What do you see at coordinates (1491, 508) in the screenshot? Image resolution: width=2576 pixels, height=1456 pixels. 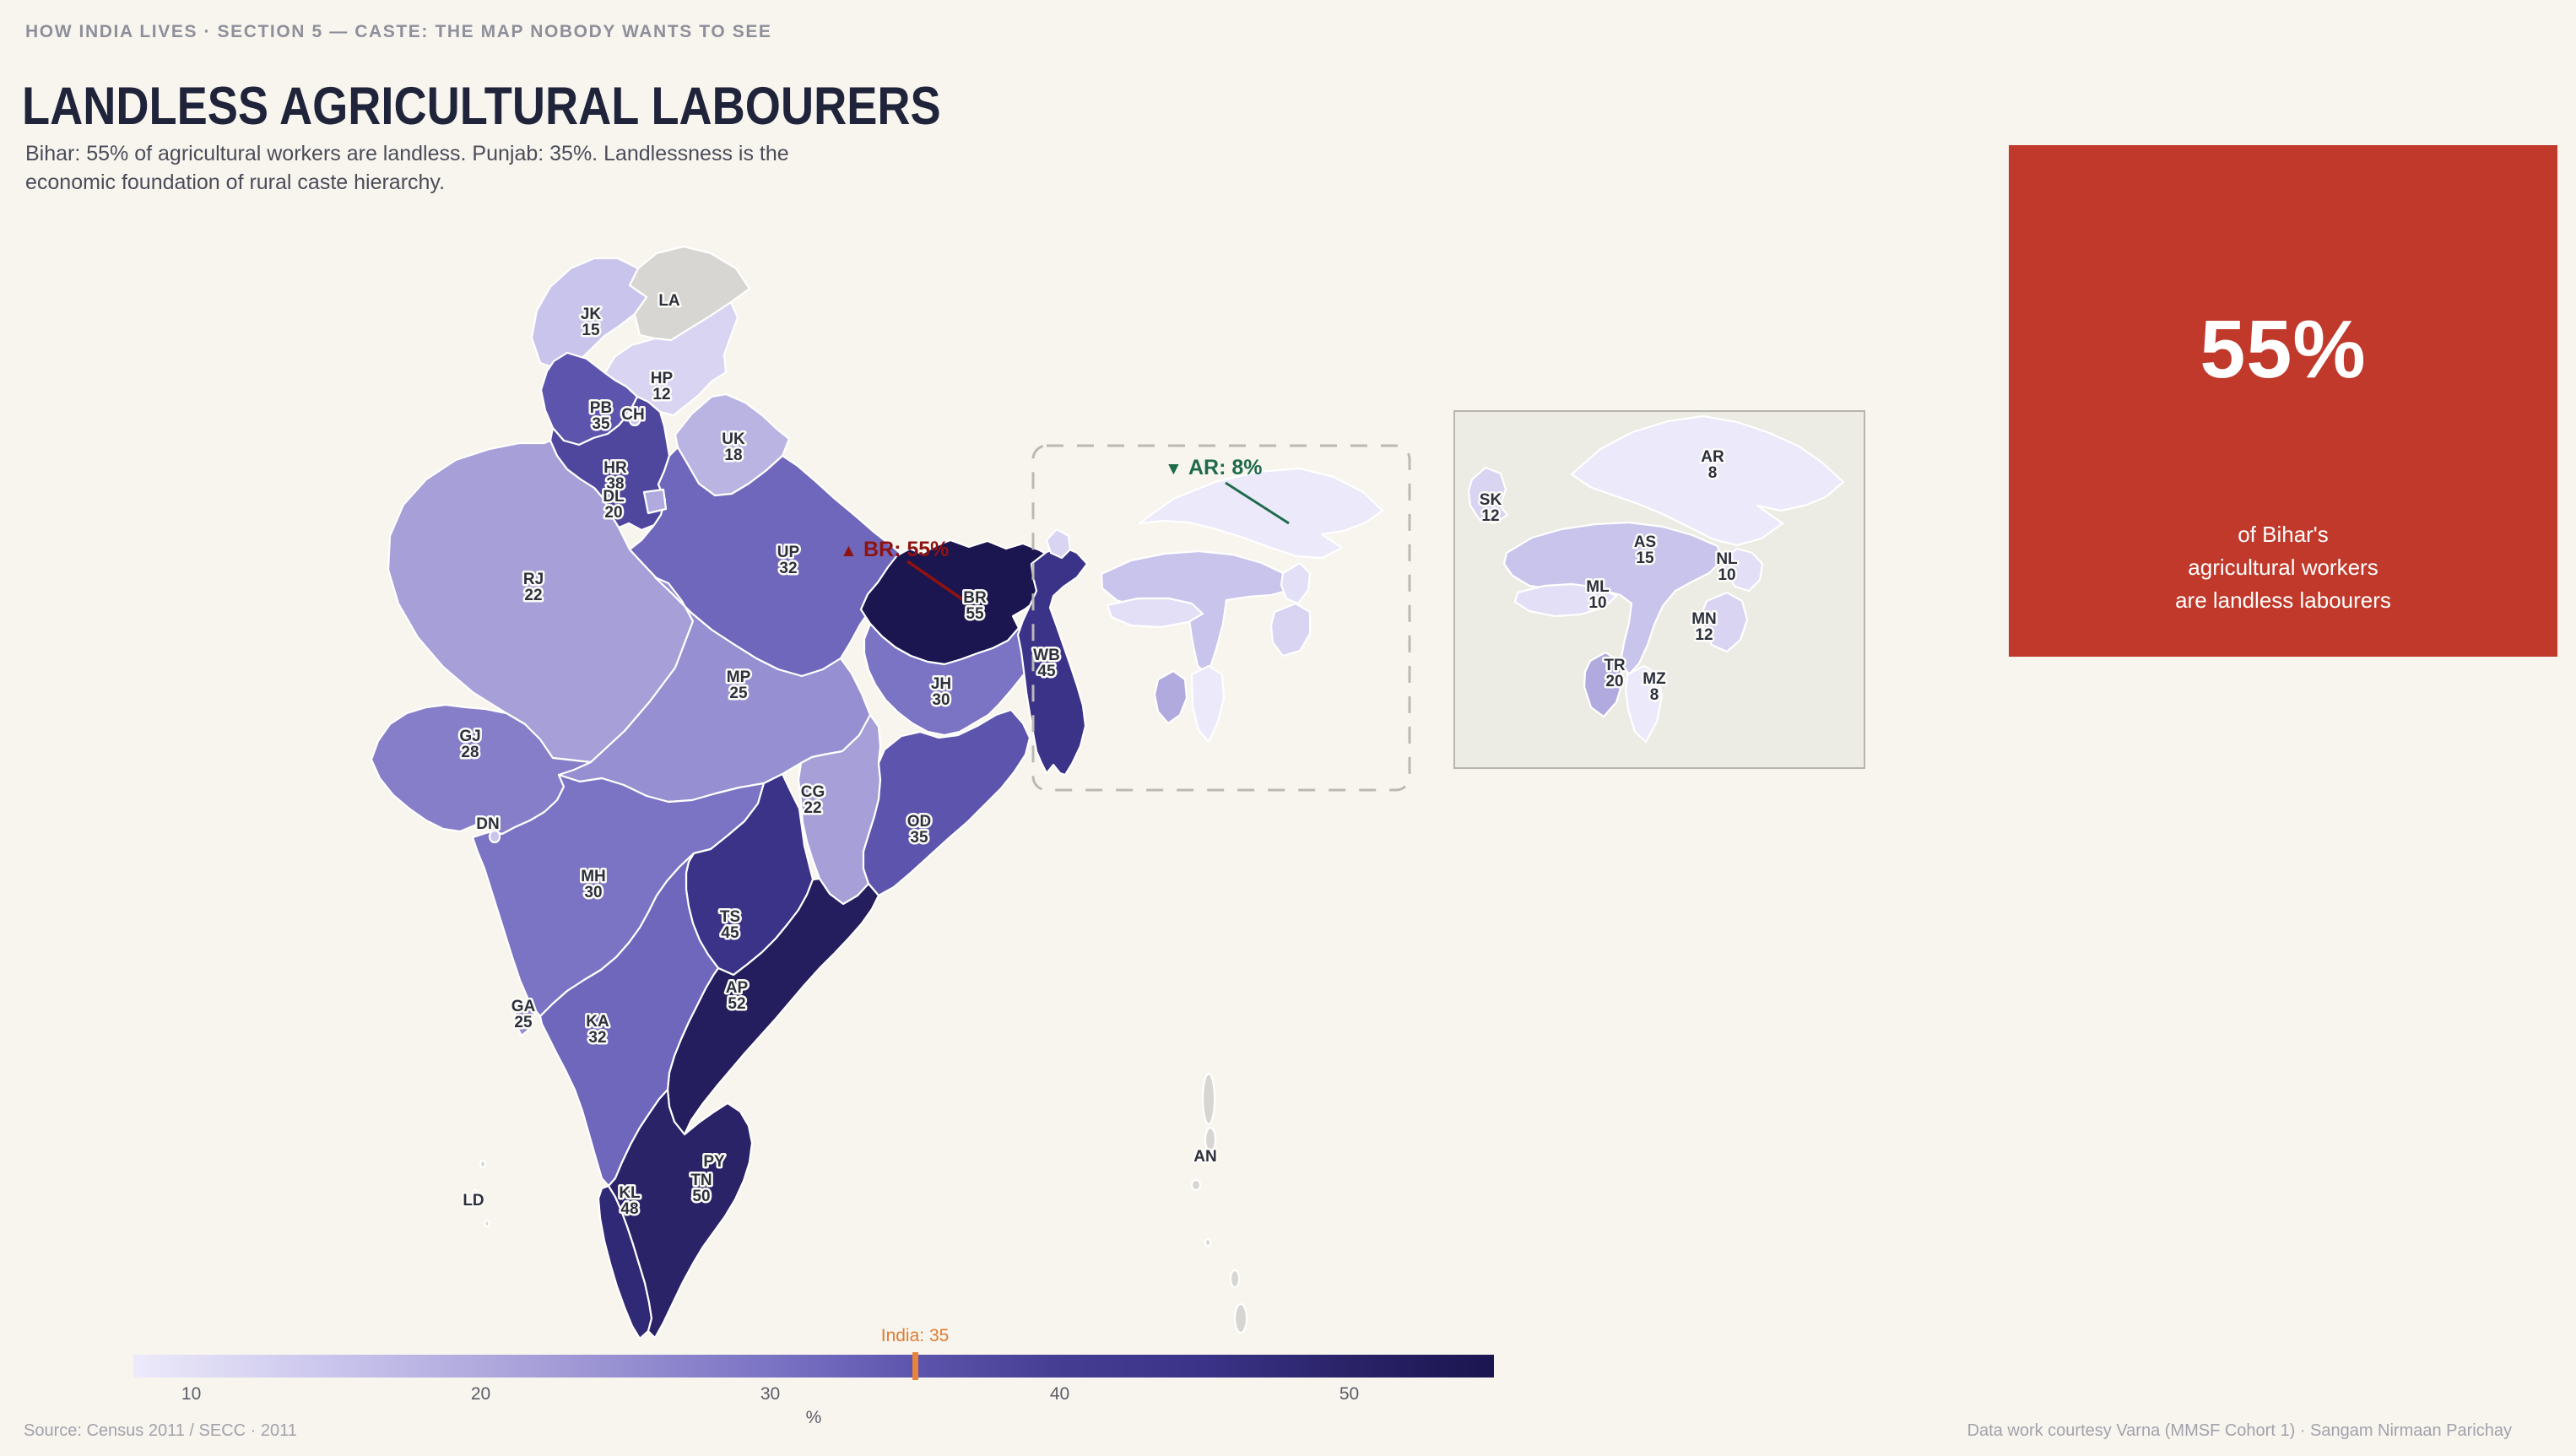 I see `state-label-SK: SK 12` at bounding box center [1491, 508].